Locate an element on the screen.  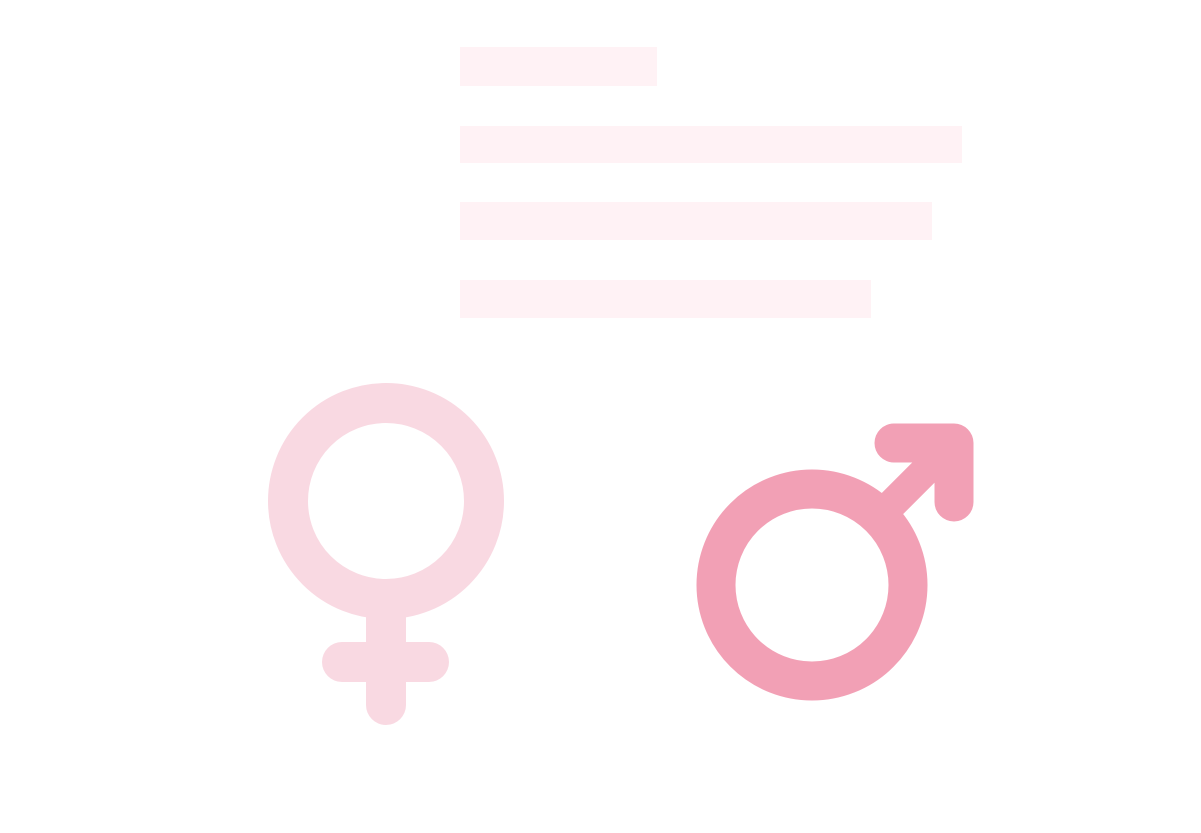
male-ring is located at coordinates (812, 585).